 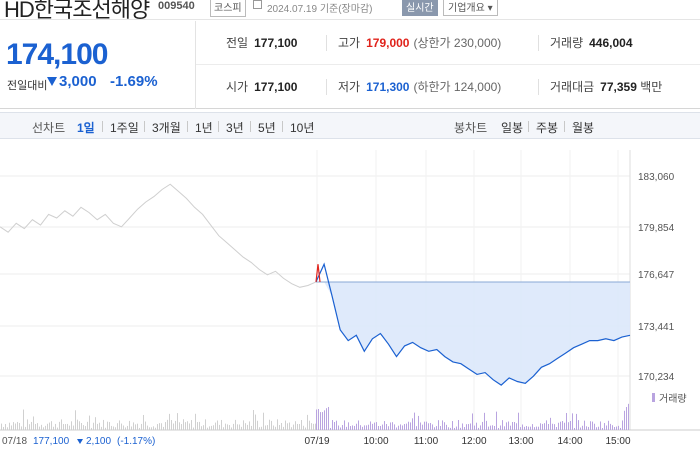 I want to click on tab-10year: 10년, so click(x=302, y=128).